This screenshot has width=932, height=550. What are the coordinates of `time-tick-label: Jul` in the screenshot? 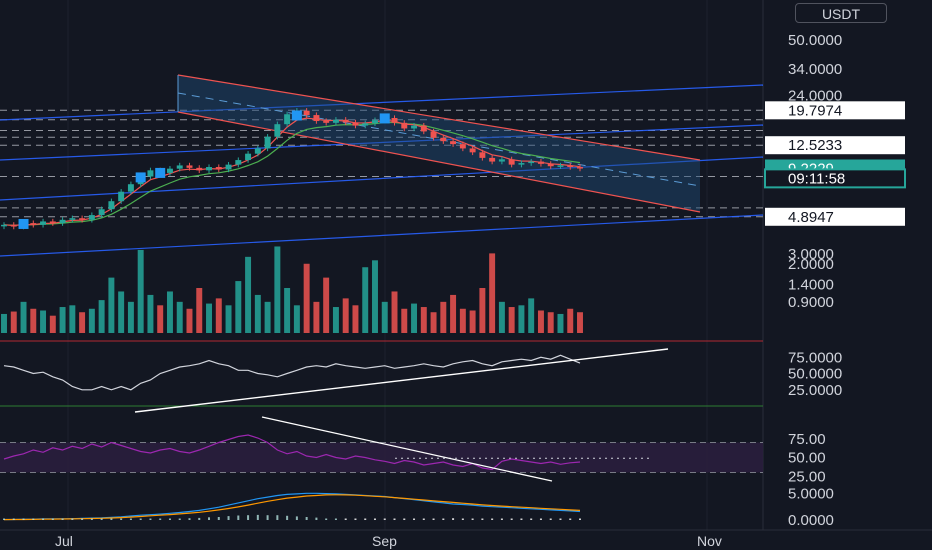 It's located at (64, 541).